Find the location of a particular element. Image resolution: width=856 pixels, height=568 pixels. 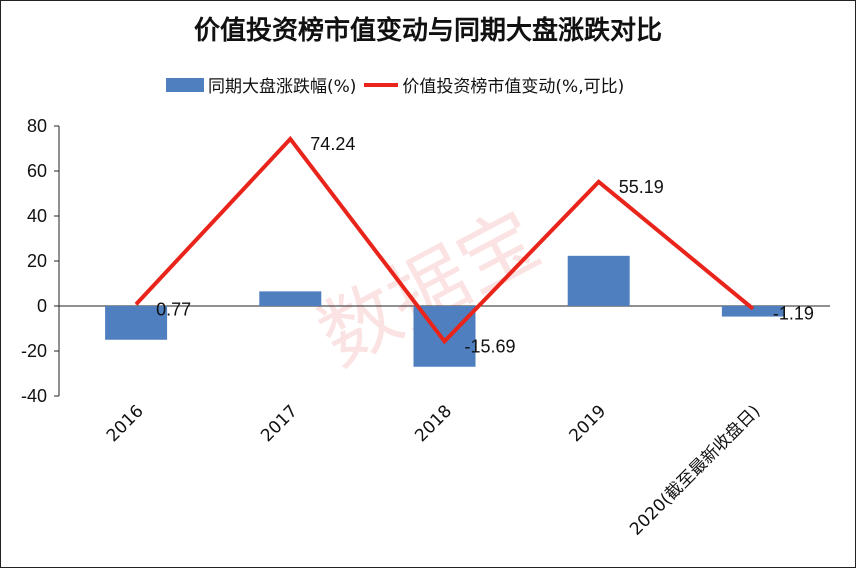

x-category-label: 2018 is located at coordinates (433, 423).